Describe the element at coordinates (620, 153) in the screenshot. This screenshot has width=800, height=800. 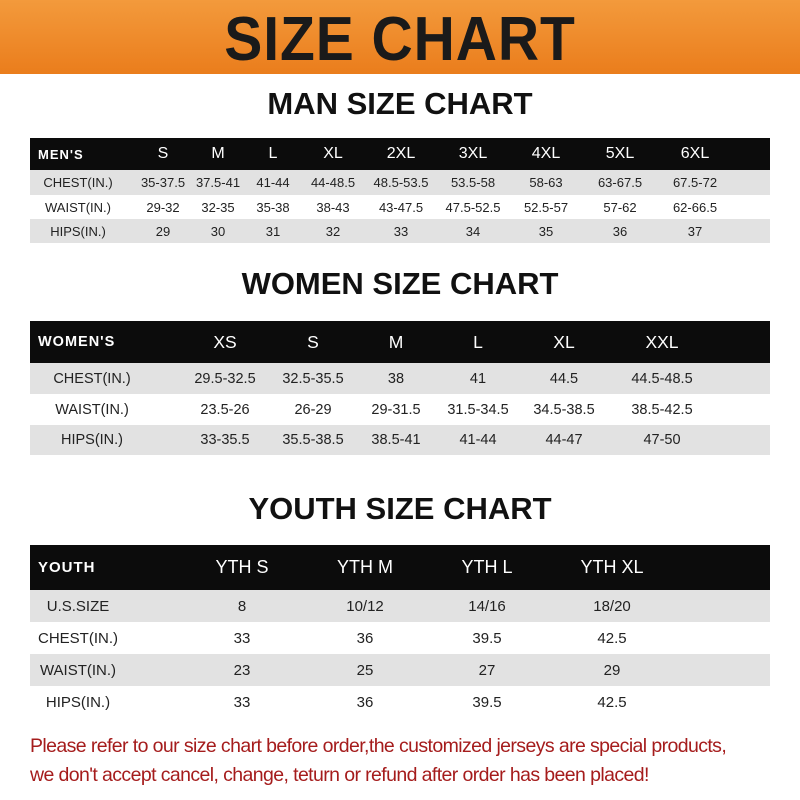
I see `size-header-cell: 5XL` at that location.